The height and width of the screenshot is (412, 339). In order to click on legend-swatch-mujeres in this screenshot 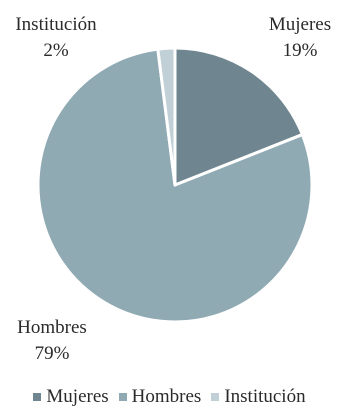, I will do `click(37, 397)`.